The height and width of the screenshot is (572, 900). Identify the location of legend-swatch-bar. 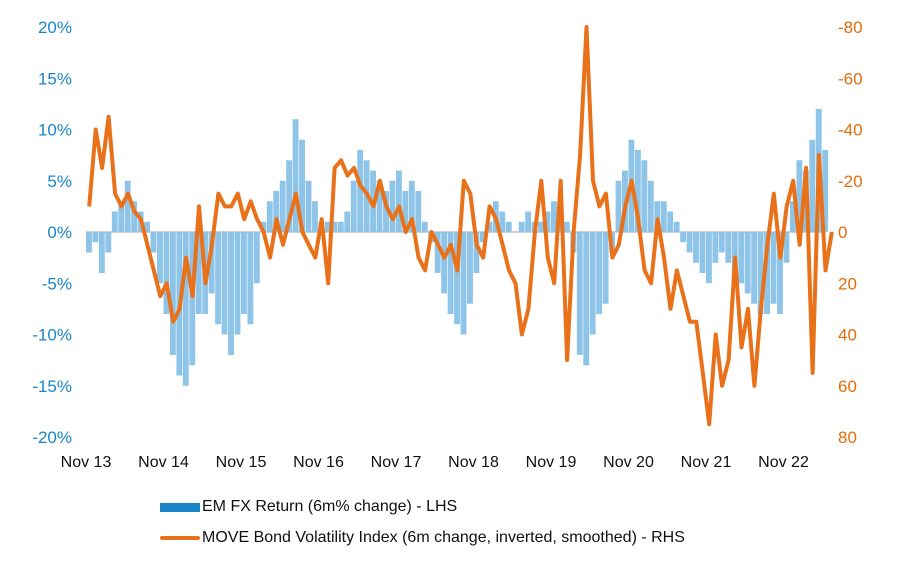
(180, 507).